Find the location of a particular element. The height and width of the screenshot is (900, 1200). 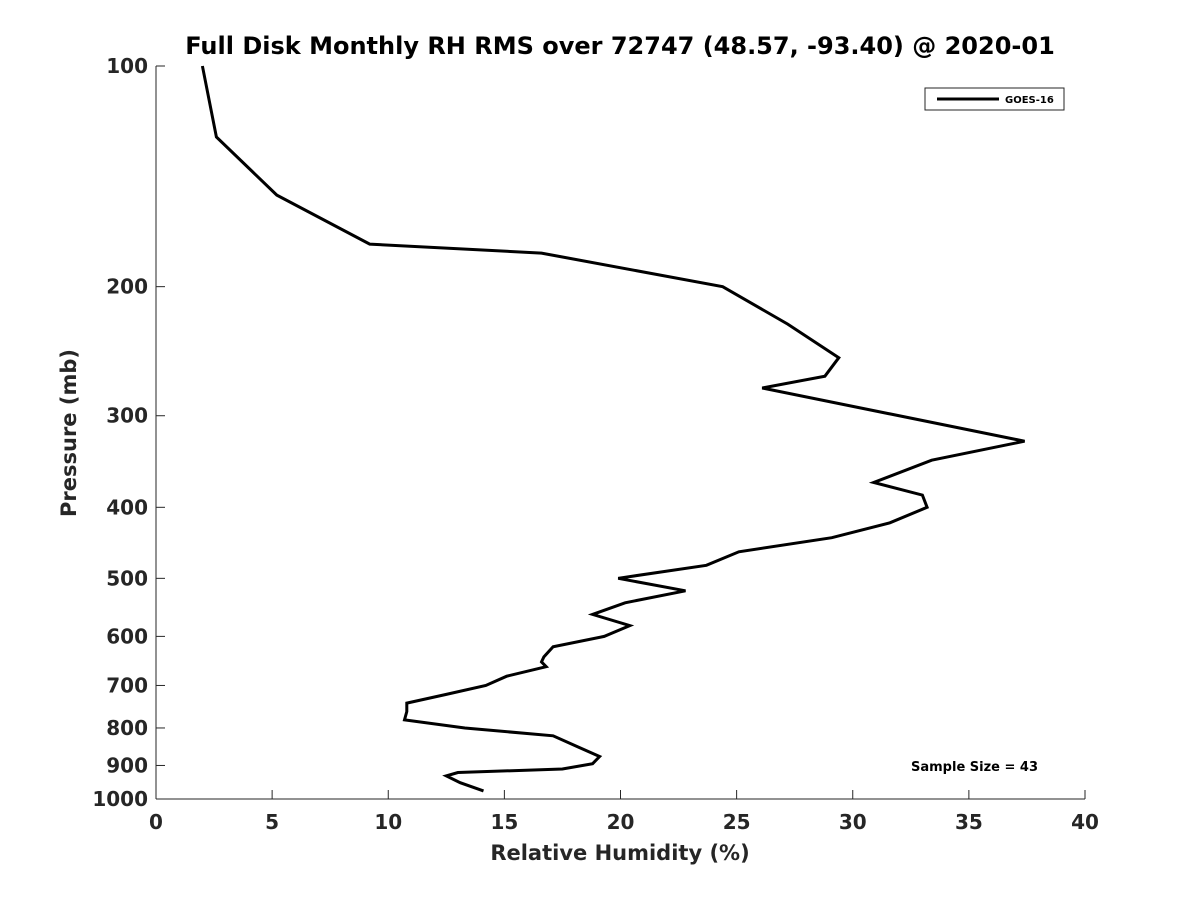

x-tick-label: 5 is located at coordinates (272, 822).